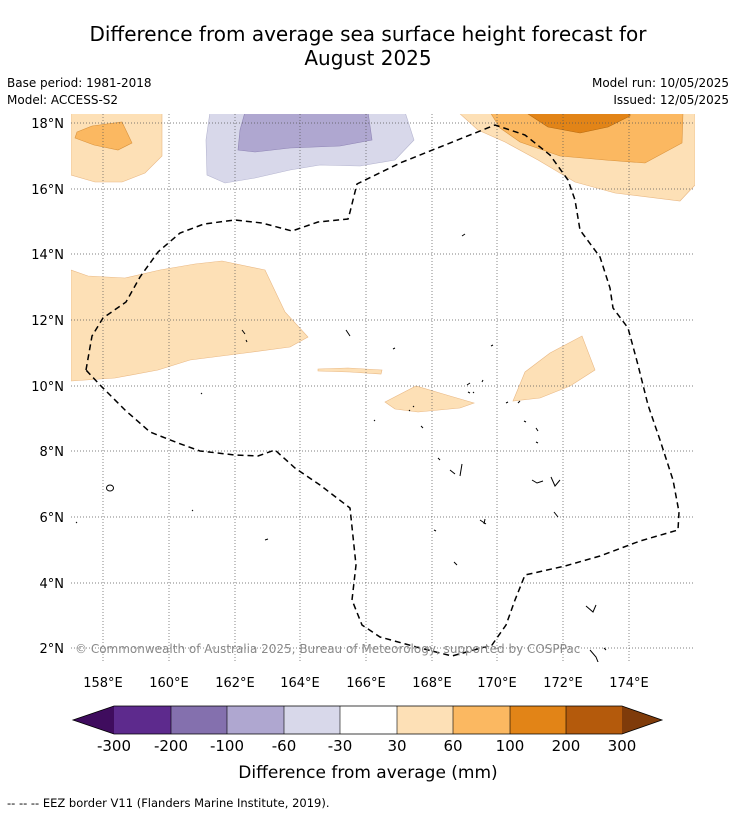 This screenshot has width=736, height=816. I want to click on colorbar-label: -60, so click(284, 746).